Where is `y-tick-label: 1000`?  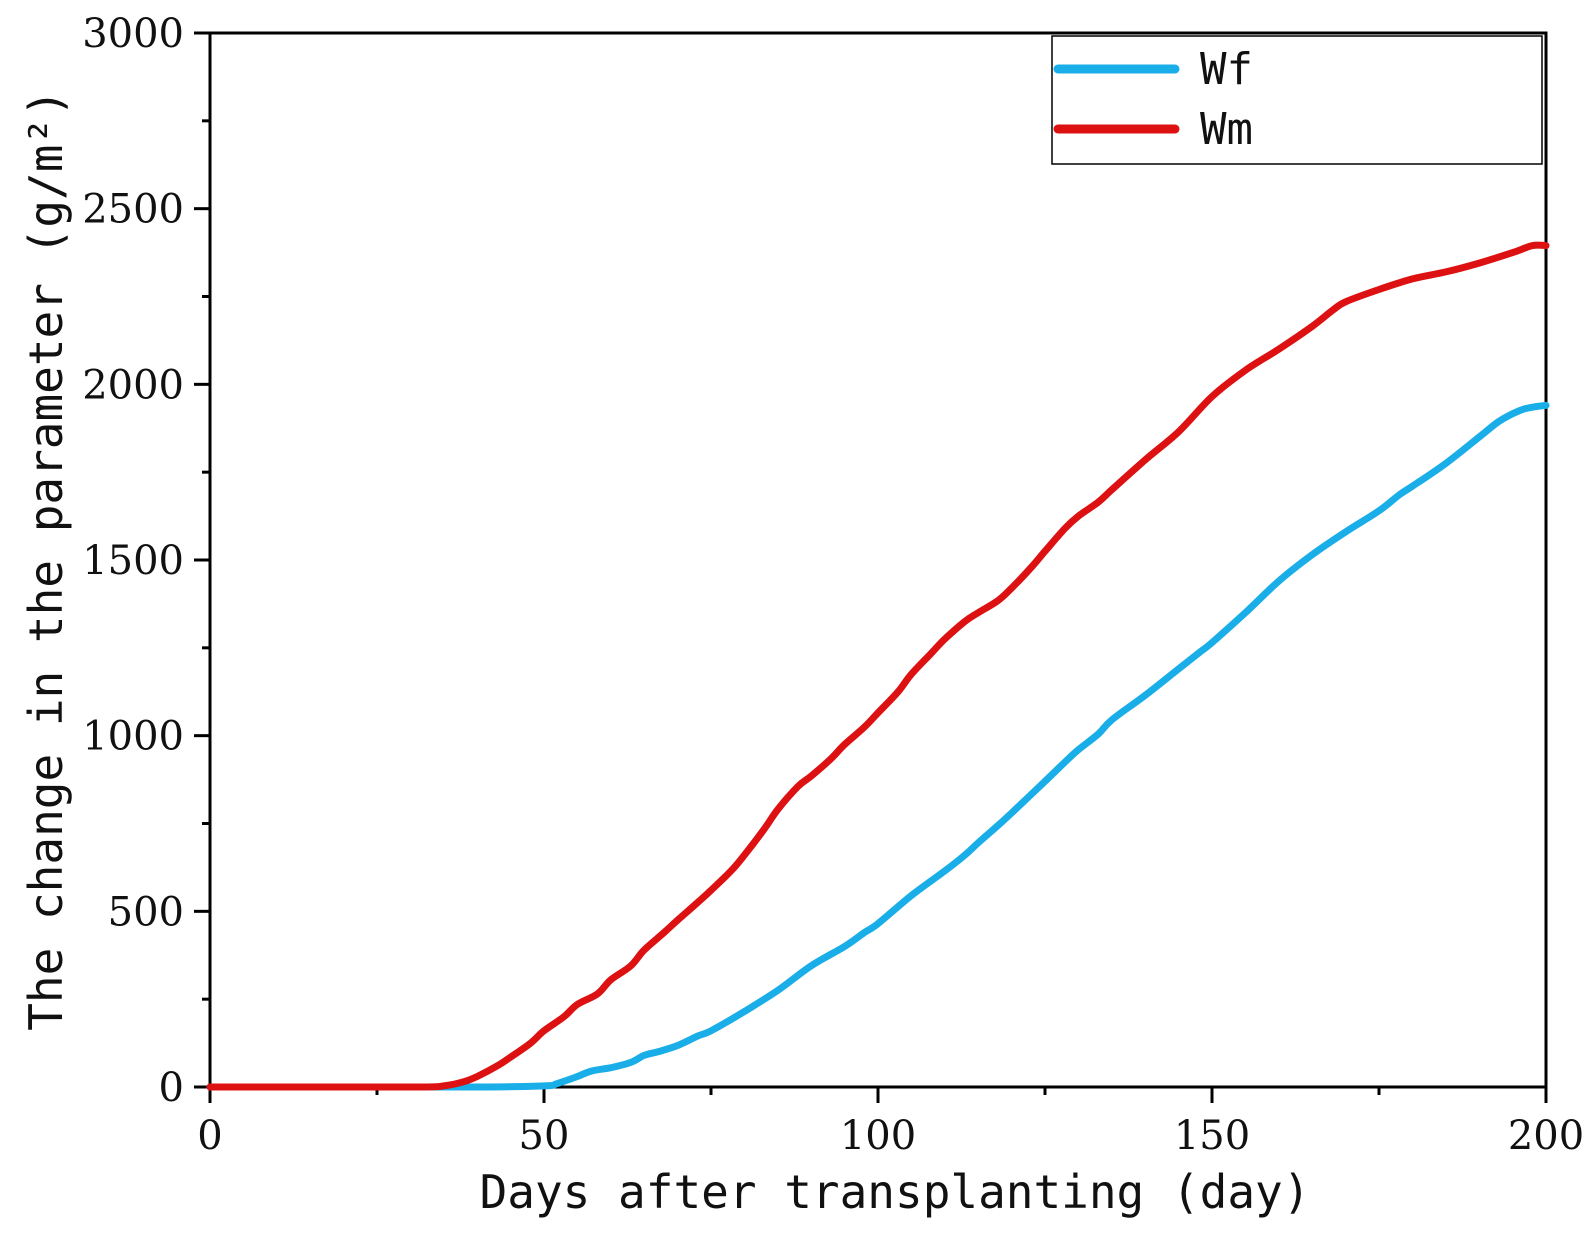
y-tick-label: 1000 is located at coordinates (133, 737).